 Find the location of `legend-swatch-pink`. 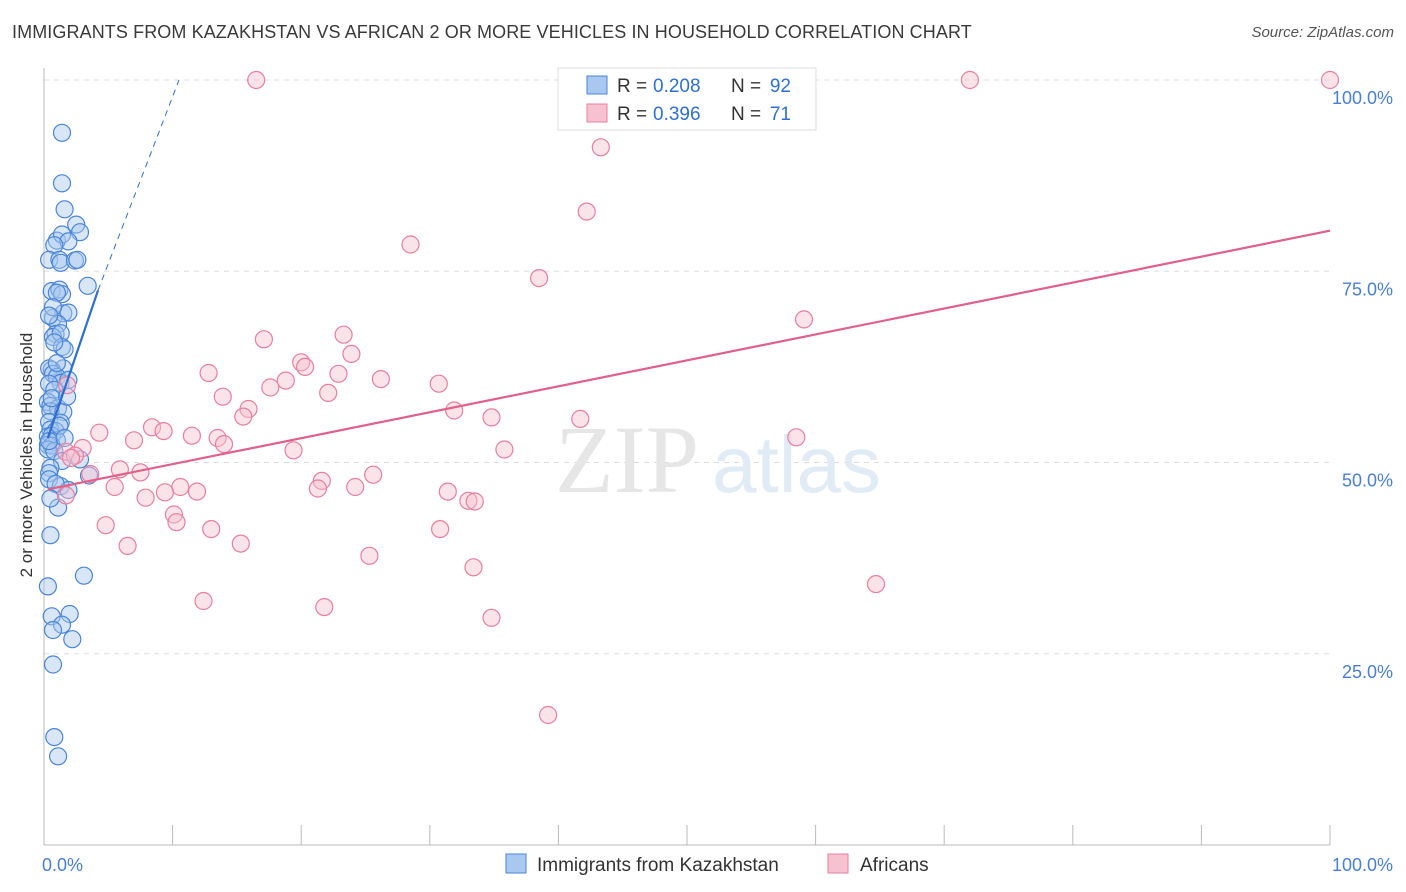

legend-swatch-pink is located at coordinates (597, 113).